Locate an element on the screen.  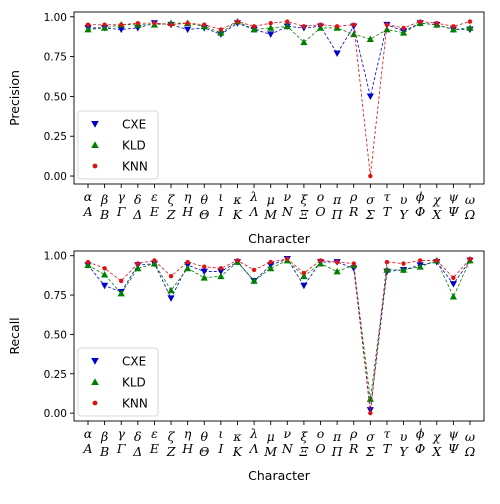
x-tick-label-lower: ι is located at coordinates (220, 433).